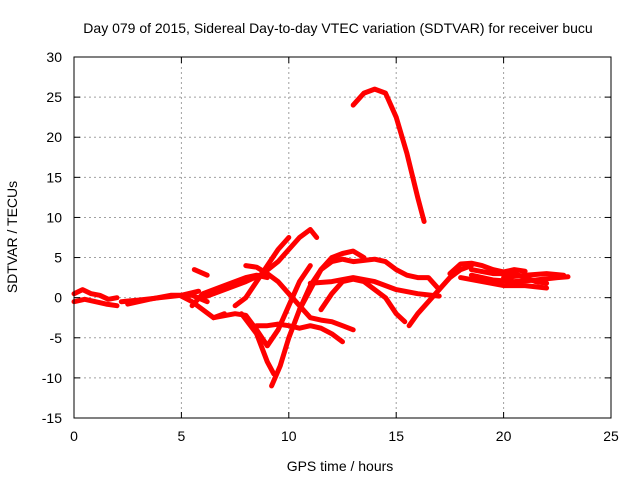  What do you see at coordinates (74, 436) in the screenshot?
I see `x-tick-label: 0` at bounding box center [74, 436].